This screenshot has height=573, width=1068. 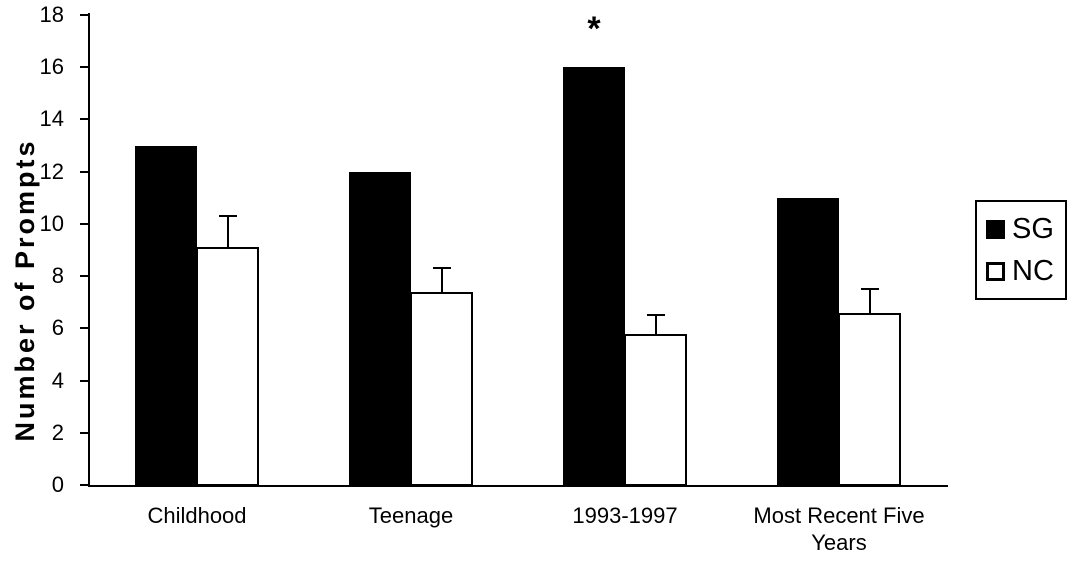 What do you see at coordinates (1033, 228) in the screenshot?
I see `legend-label-sg: SG` at bounding box center [1033, 228].